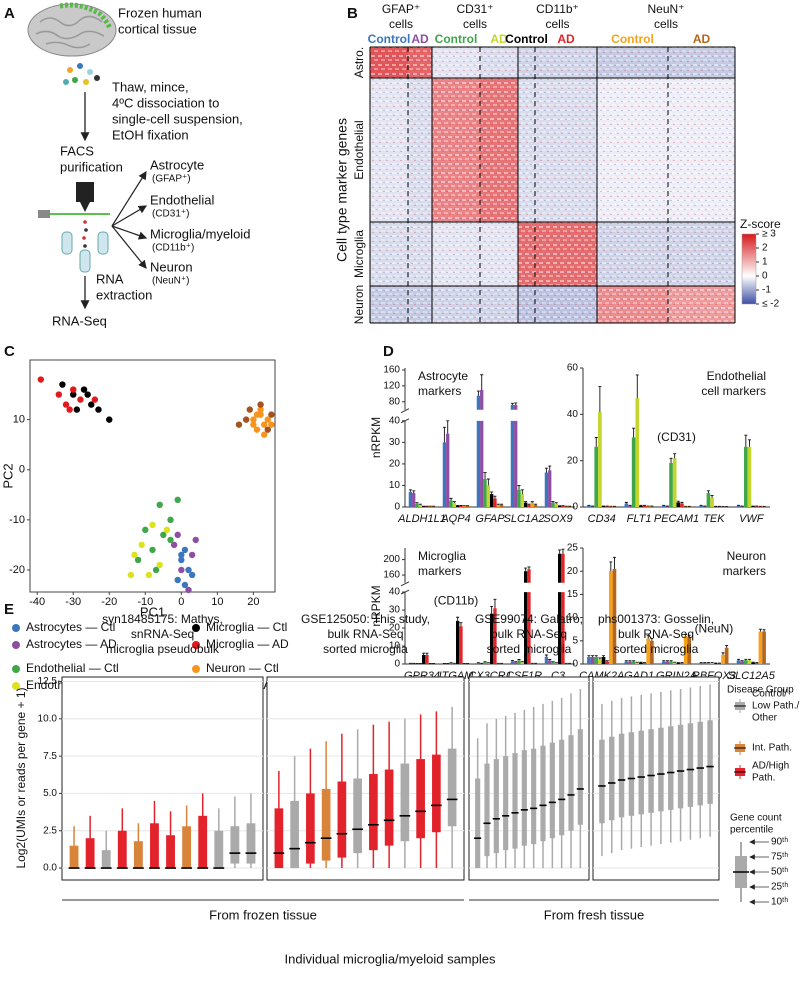 This screenshot has width=800, height=996. What do you see at coordinates (766, 290) in the screenshot?
I see `colorbar-tick-label: -1` at bounding box center [766, 290].